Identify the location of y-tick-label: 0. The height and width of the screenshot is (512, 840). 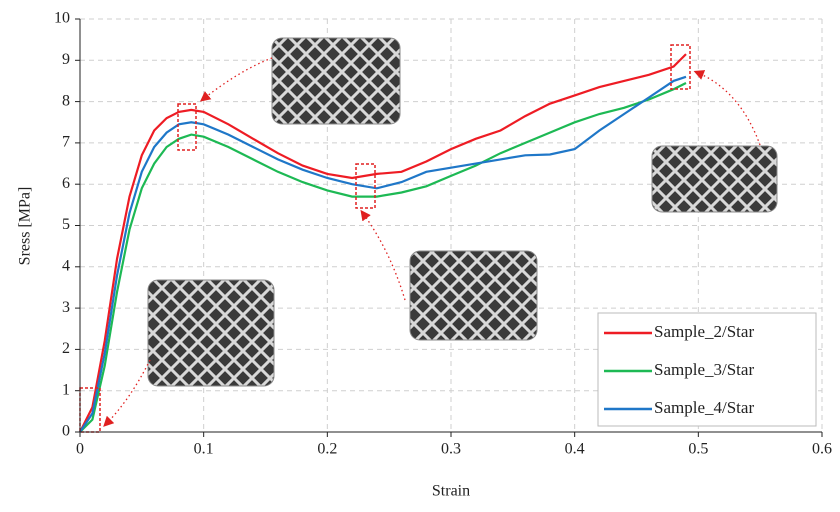
(66, 431).